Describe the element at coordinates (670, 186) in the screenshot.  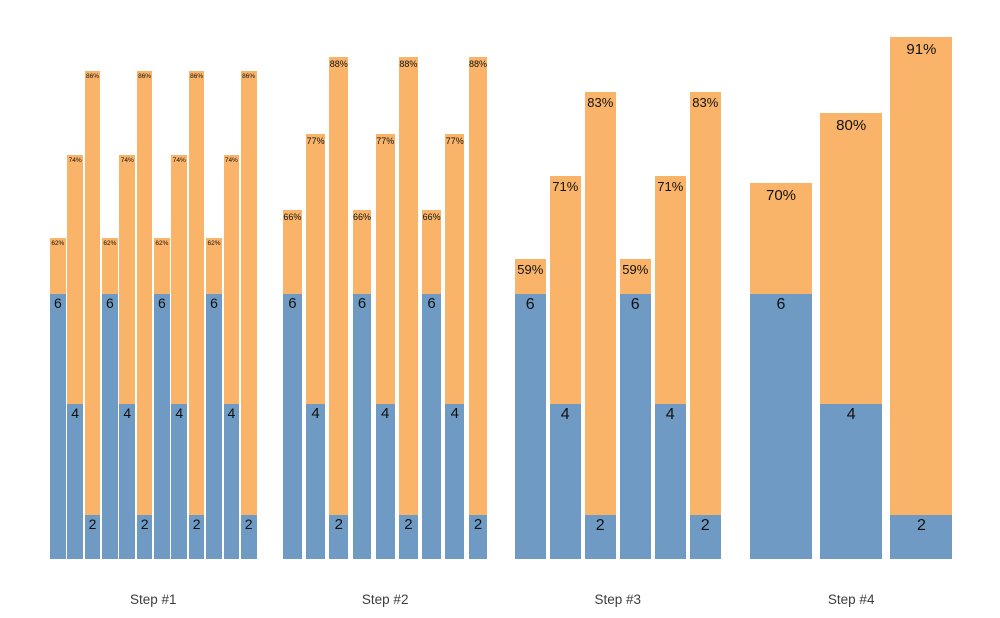
I see `bar-percent-label: 71%` at that location.